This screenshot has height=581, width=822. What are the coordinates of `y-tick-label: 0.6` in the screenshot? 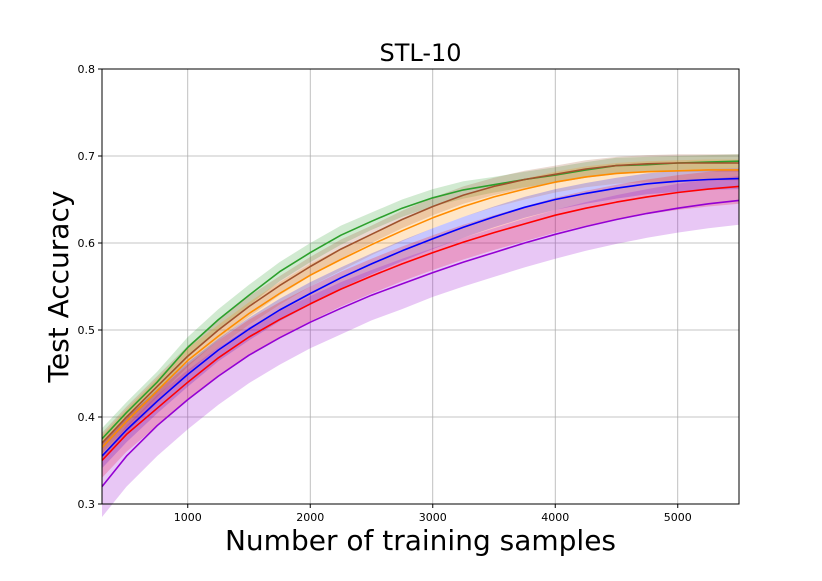 It's located at (87, 243).